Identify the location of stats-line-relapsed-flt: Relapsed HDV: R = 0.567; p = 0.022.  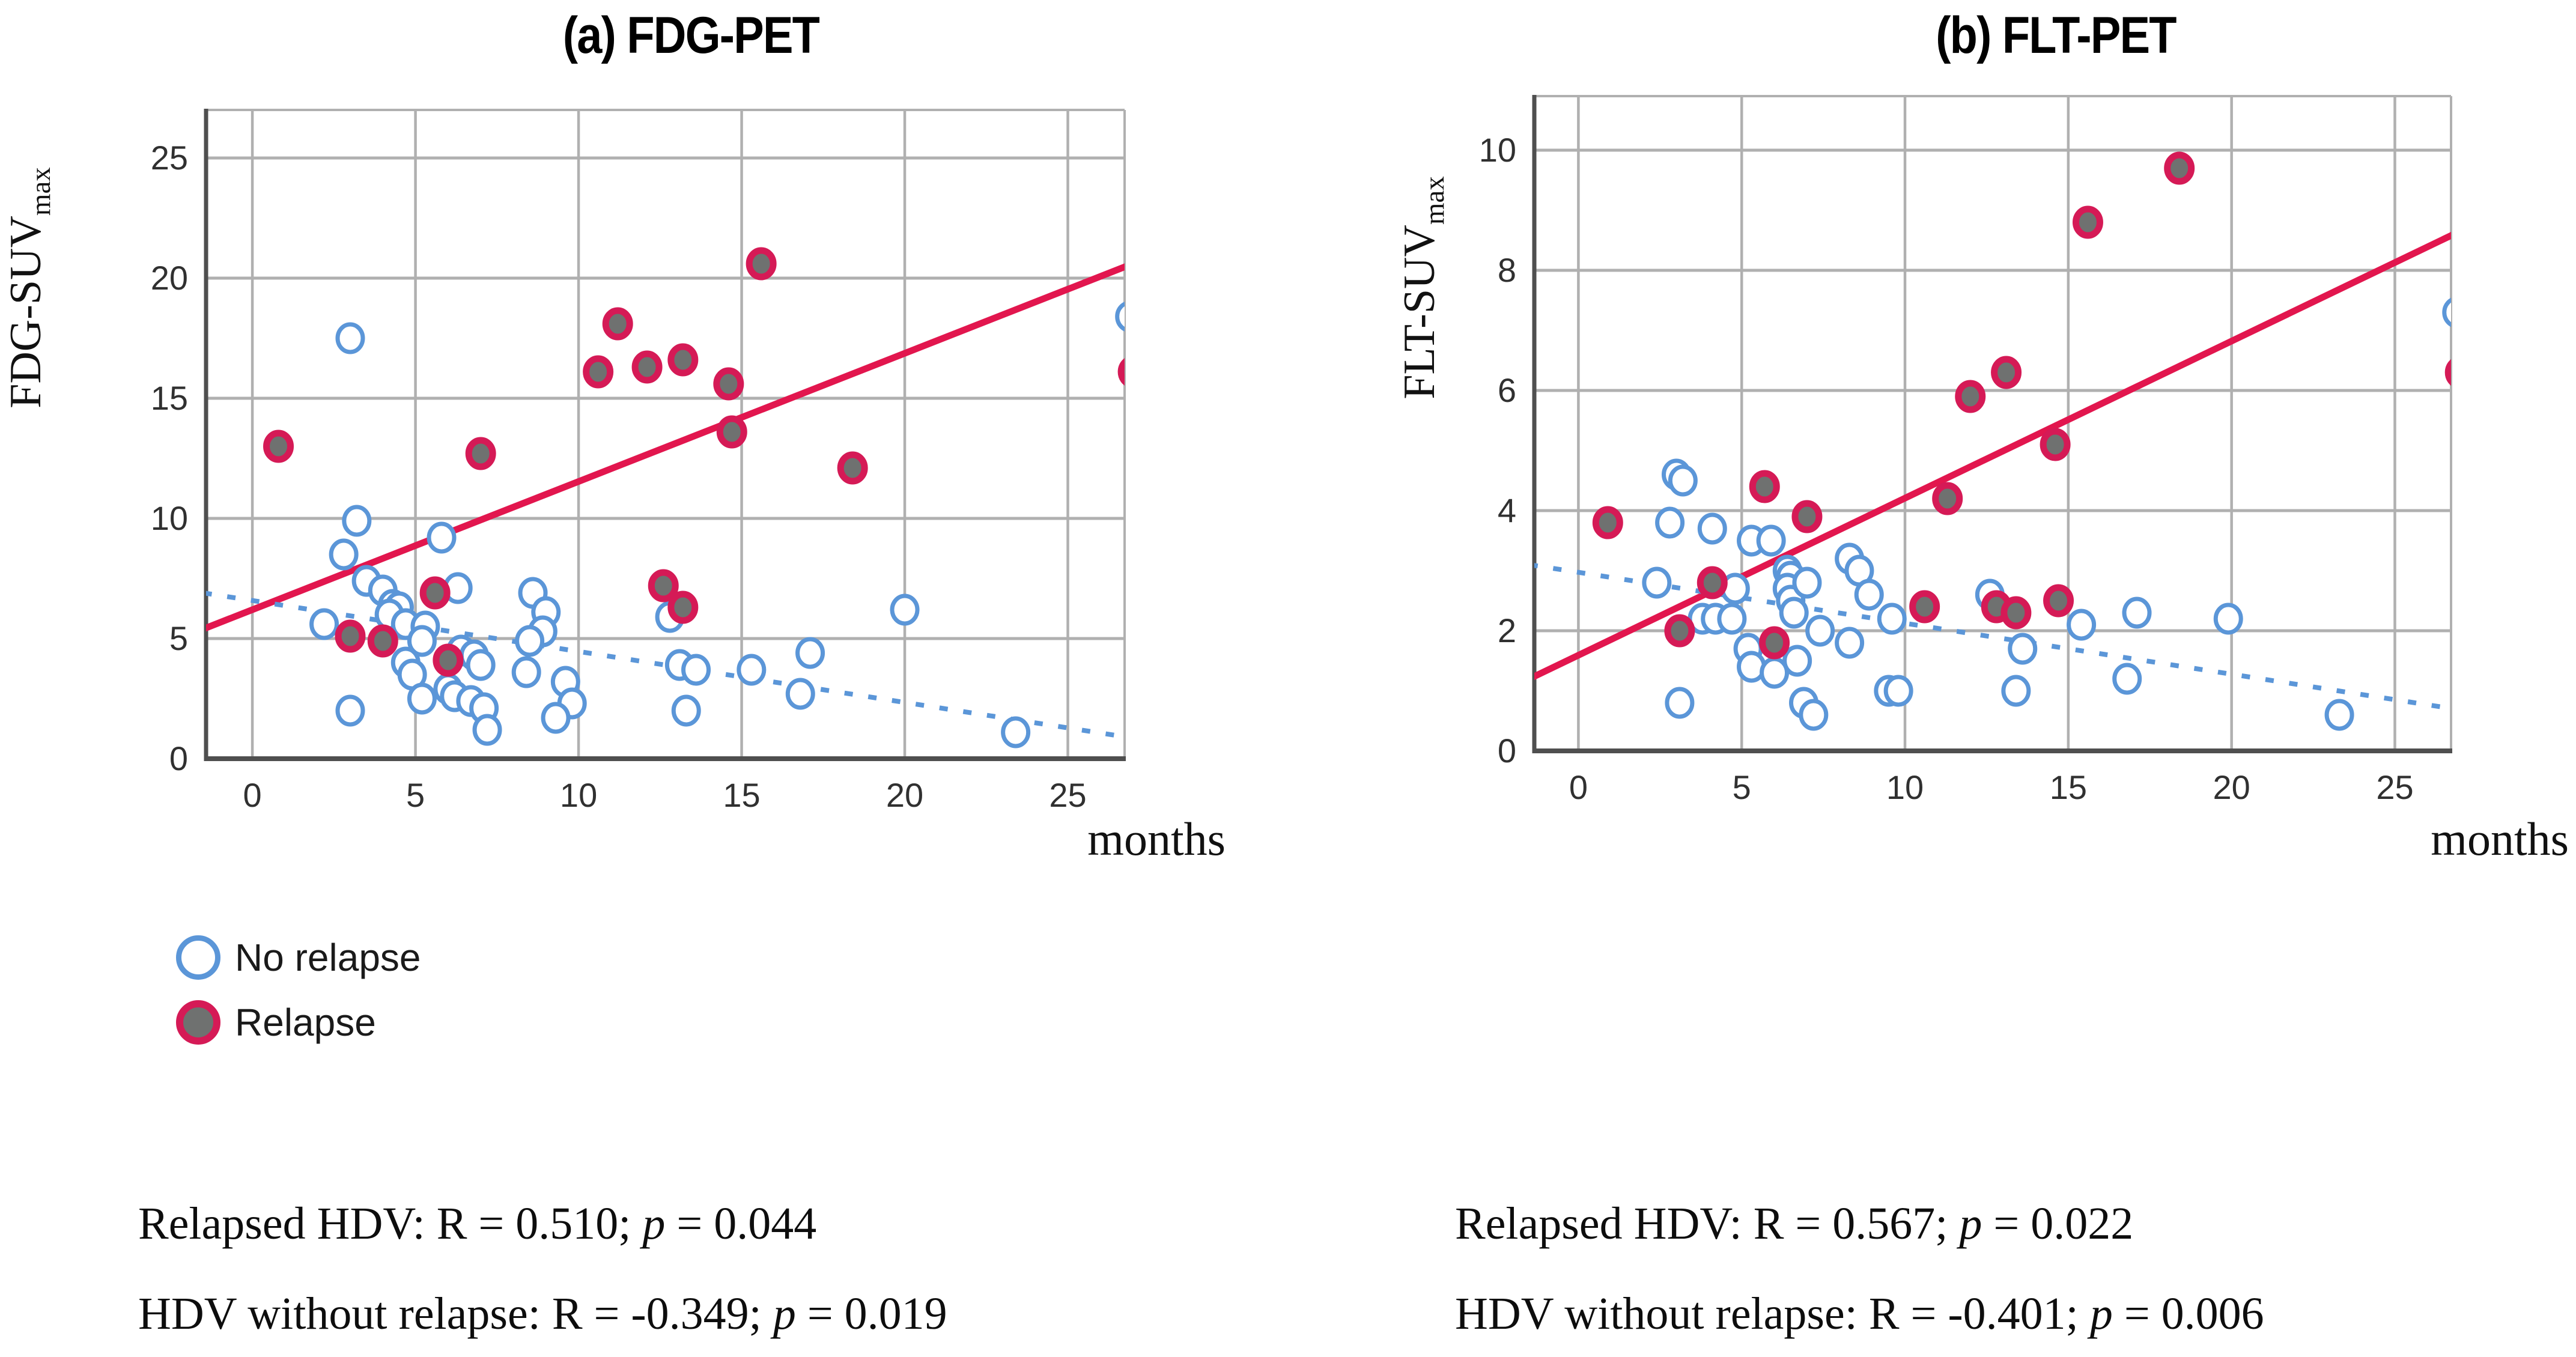
(1859, 1224).